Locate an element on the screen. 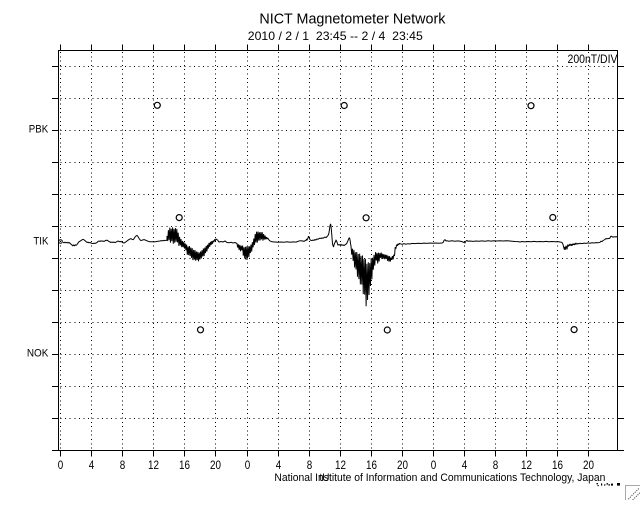  svg-text: PBK is located at coordinates (39, 130).